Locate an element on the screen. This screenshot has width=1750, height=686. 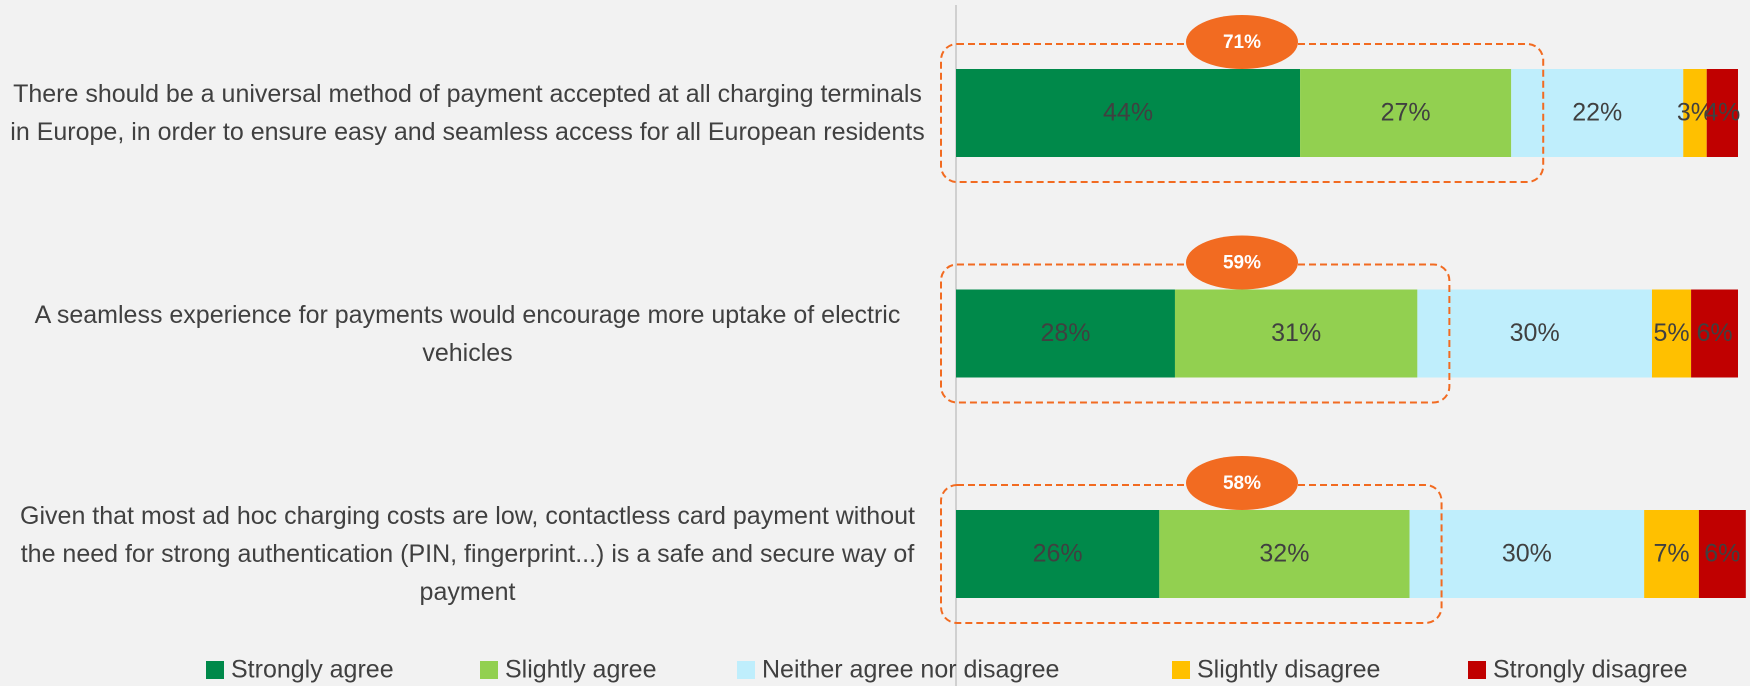
value-label: 31% is located at coordinates (1296, 333).